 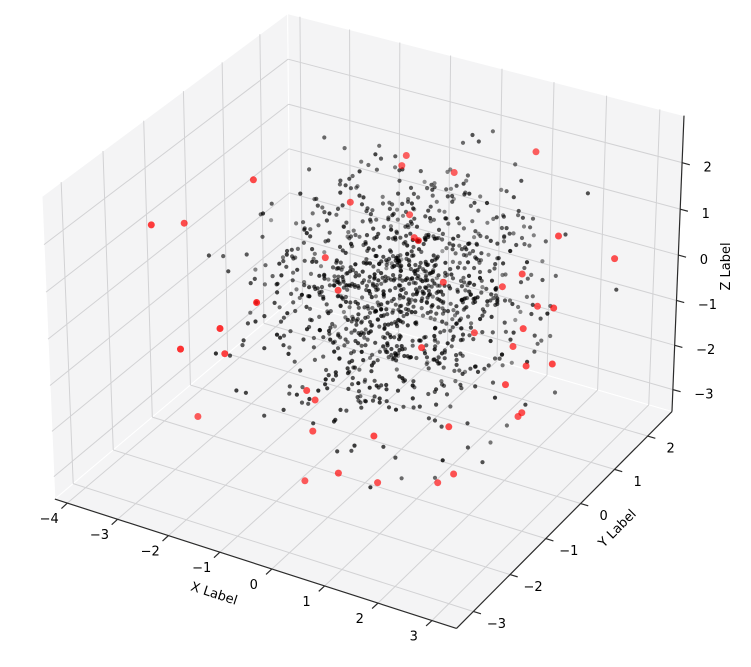 I want to click on z-tick-label: −2, so click(x=705, y=350).